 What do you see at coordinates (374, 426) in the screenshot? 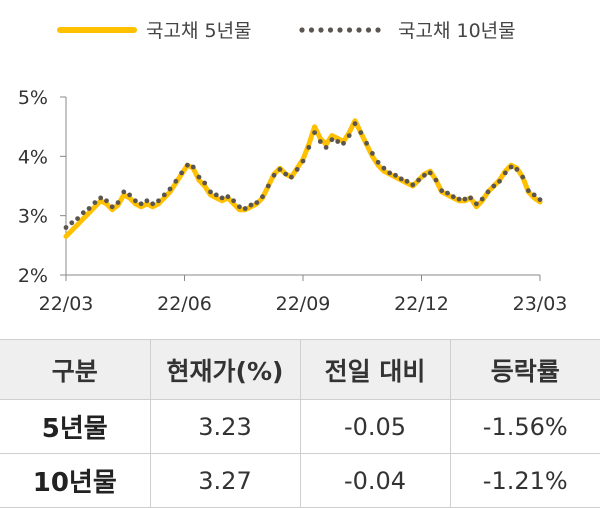
I see `cell-change-5y: -0.05` at bounding box center [374, 426].